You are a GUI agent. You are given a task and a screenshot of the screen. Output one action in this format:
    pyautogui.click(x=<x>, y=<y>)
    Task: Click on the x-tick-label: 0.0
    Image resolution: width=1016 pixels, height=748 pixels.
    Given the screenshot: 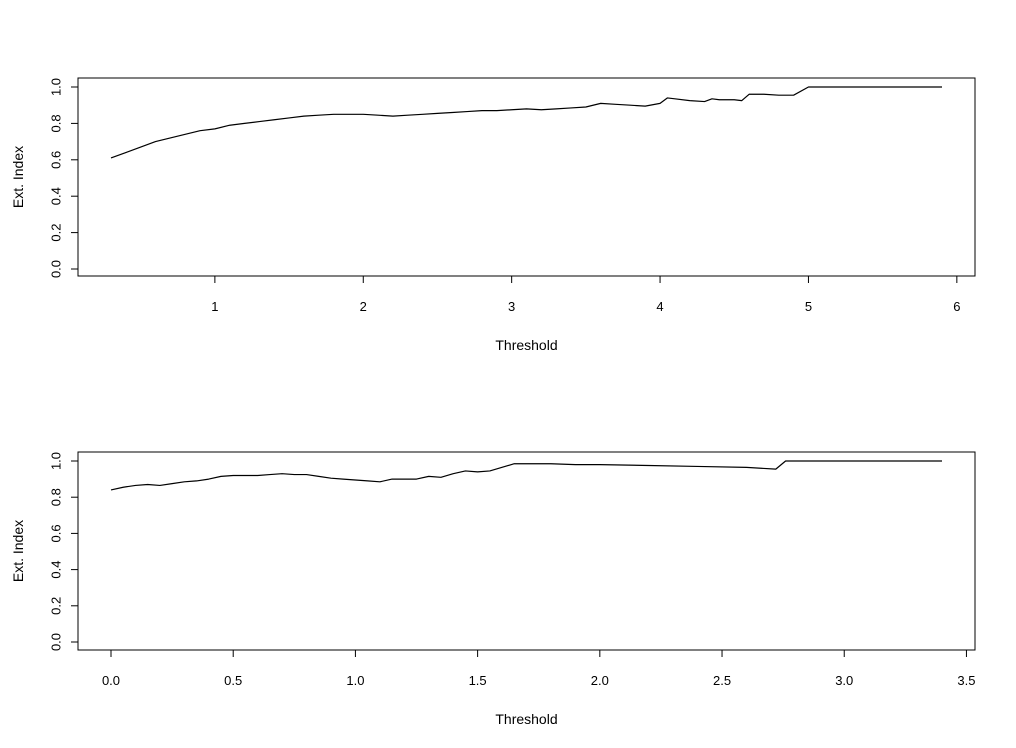 What is the action you would take?
    pyautogui.click(x=111, y=680)
    